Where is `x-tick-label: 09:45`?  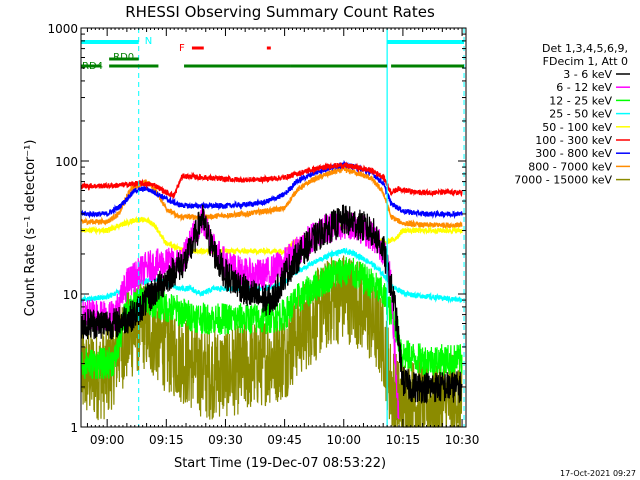 x-tick-label: 09:45 is located at coordinates (284, 440).